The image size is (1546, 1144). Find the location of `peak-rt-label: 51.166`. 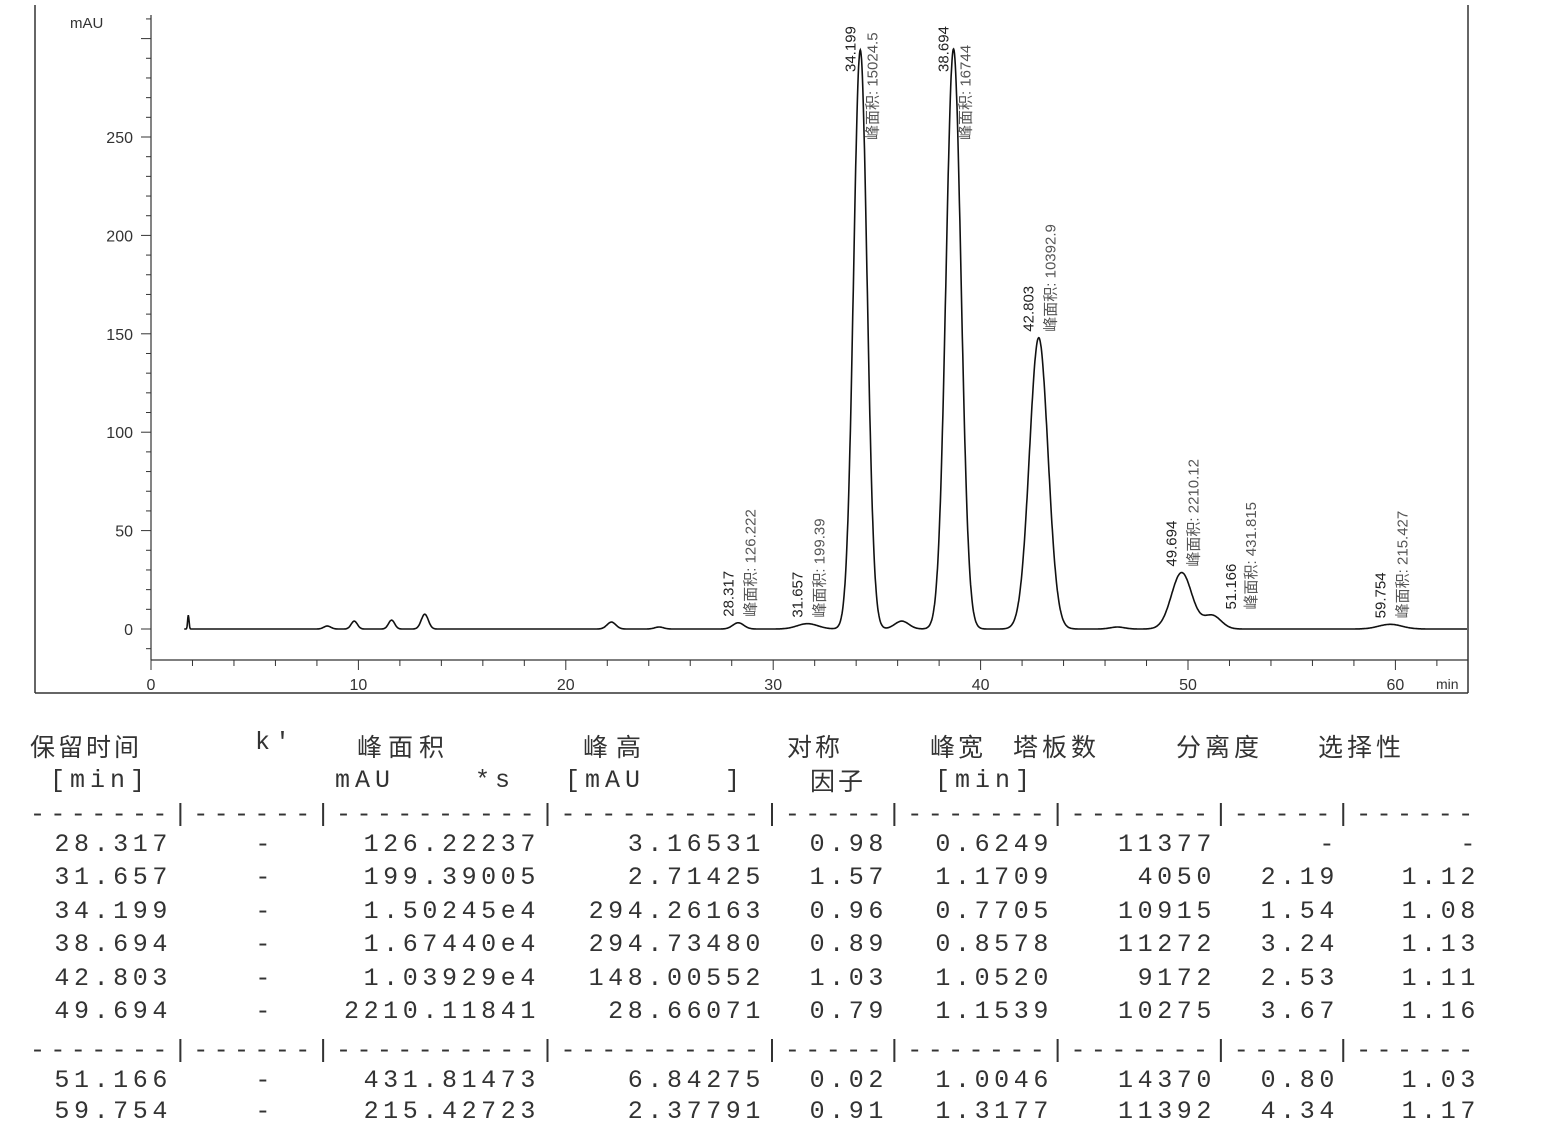

peak-rt-label: 51.166 is located at coordinates (1231, 587).